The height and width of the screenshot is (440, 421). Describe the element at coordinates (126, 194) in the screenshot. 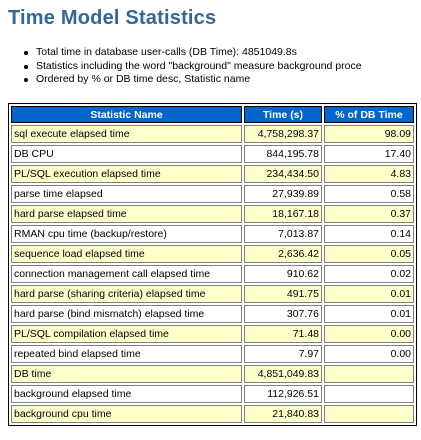

I see `statistic-name-cell: parse time elapsed` at that location.